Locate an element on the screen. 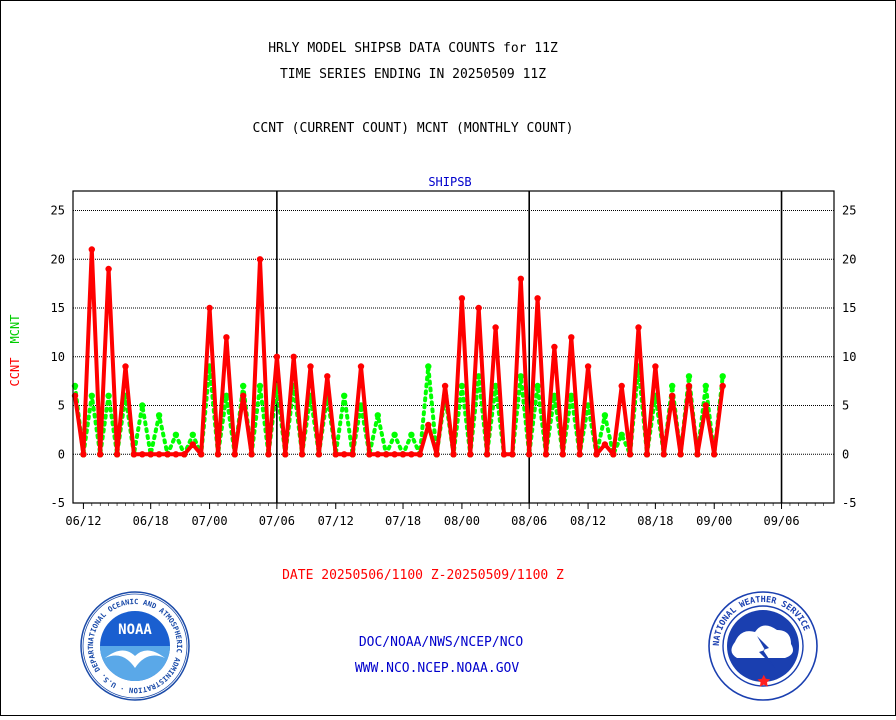 The height and width of the screenshot is (720, 896). y-tick-label-left: 20 is located at coordinates (58, 259).